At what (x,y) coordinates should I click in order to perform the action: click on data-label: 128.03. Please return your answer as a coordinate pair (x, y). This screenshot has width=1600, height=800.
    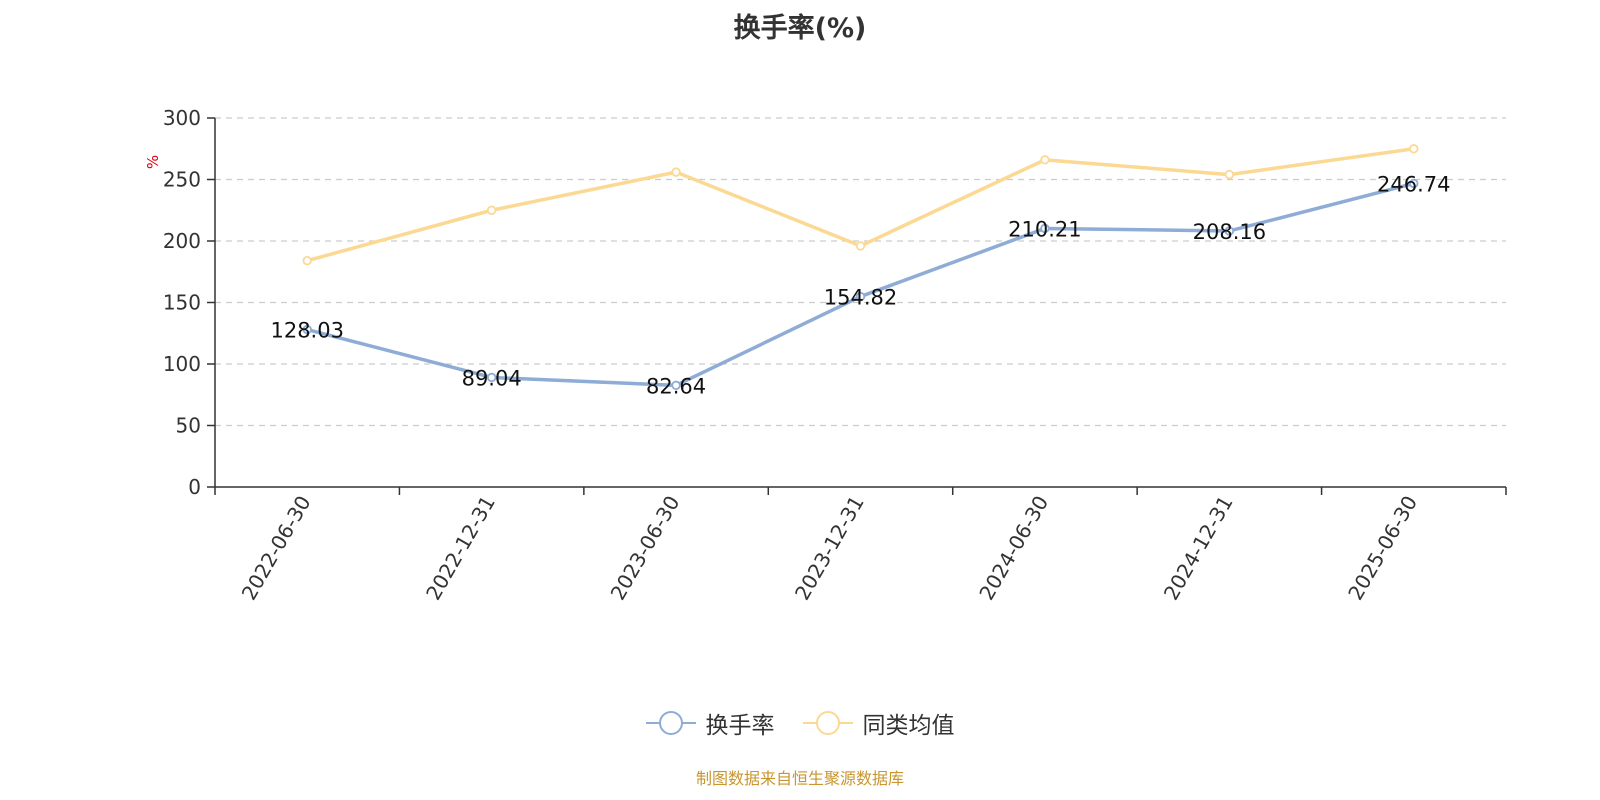
    Looking at the image, I should click on (306, 331).